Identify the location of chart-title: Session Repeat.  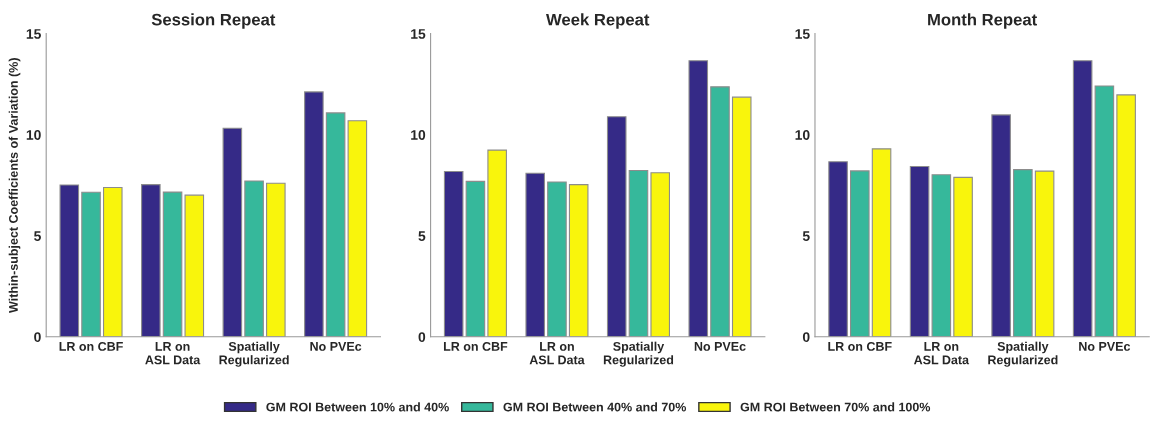
(213, 21).